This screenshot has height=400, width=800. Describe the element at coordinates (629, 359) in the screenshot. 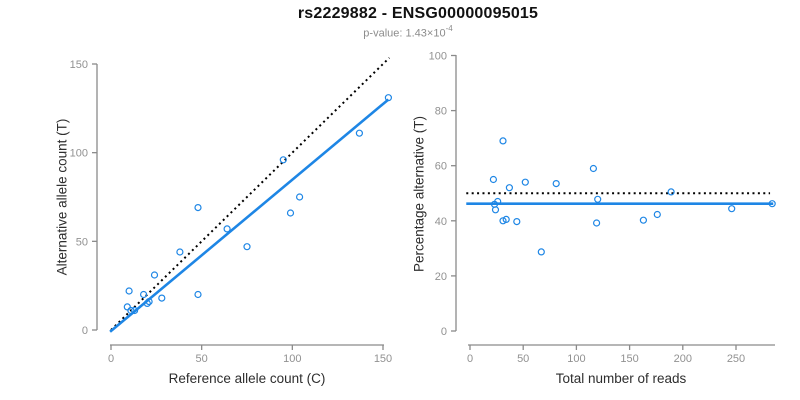

I see `right-x-tick-label: 150` at that location.